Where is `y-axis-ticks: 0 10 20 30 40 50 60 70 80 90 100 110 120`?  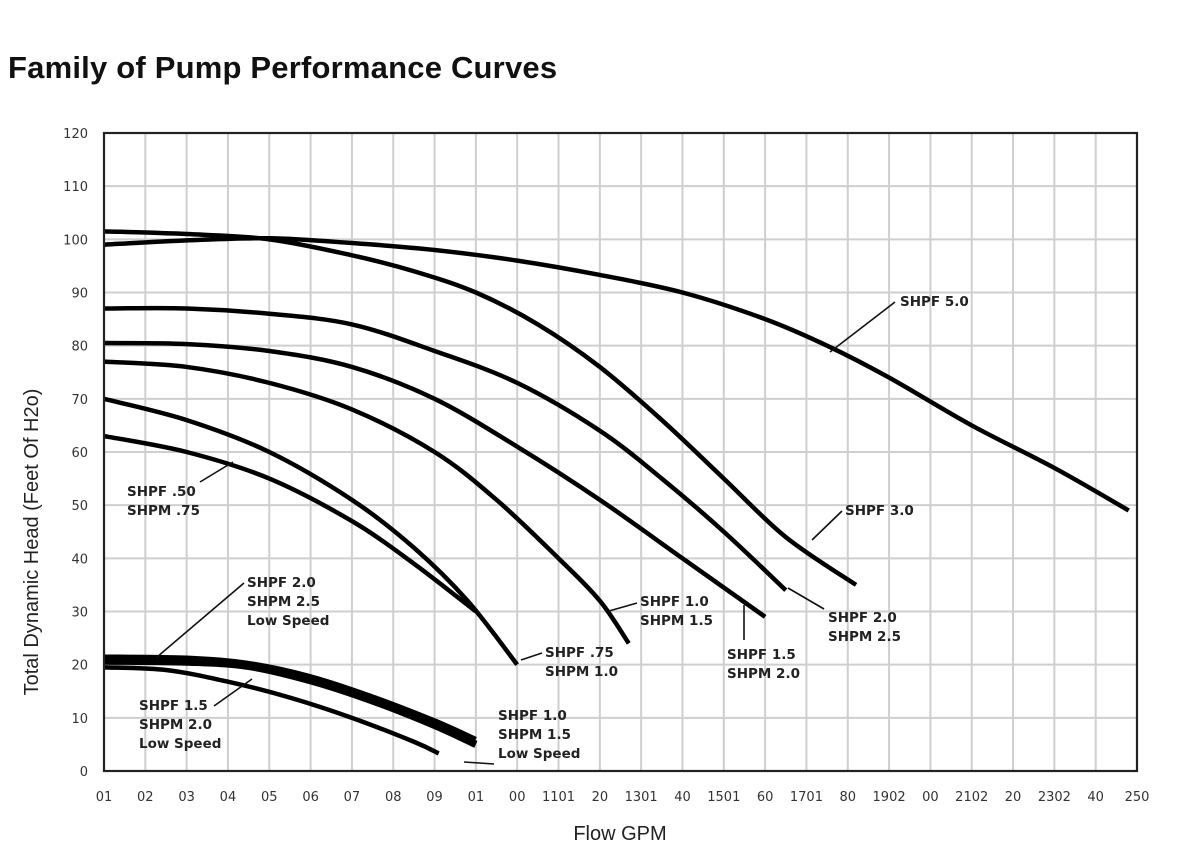 y-axis-ticks: 0 10 20 30 40 50 60 70 80 90 100 110 120 is located at coordinates (75, 453).